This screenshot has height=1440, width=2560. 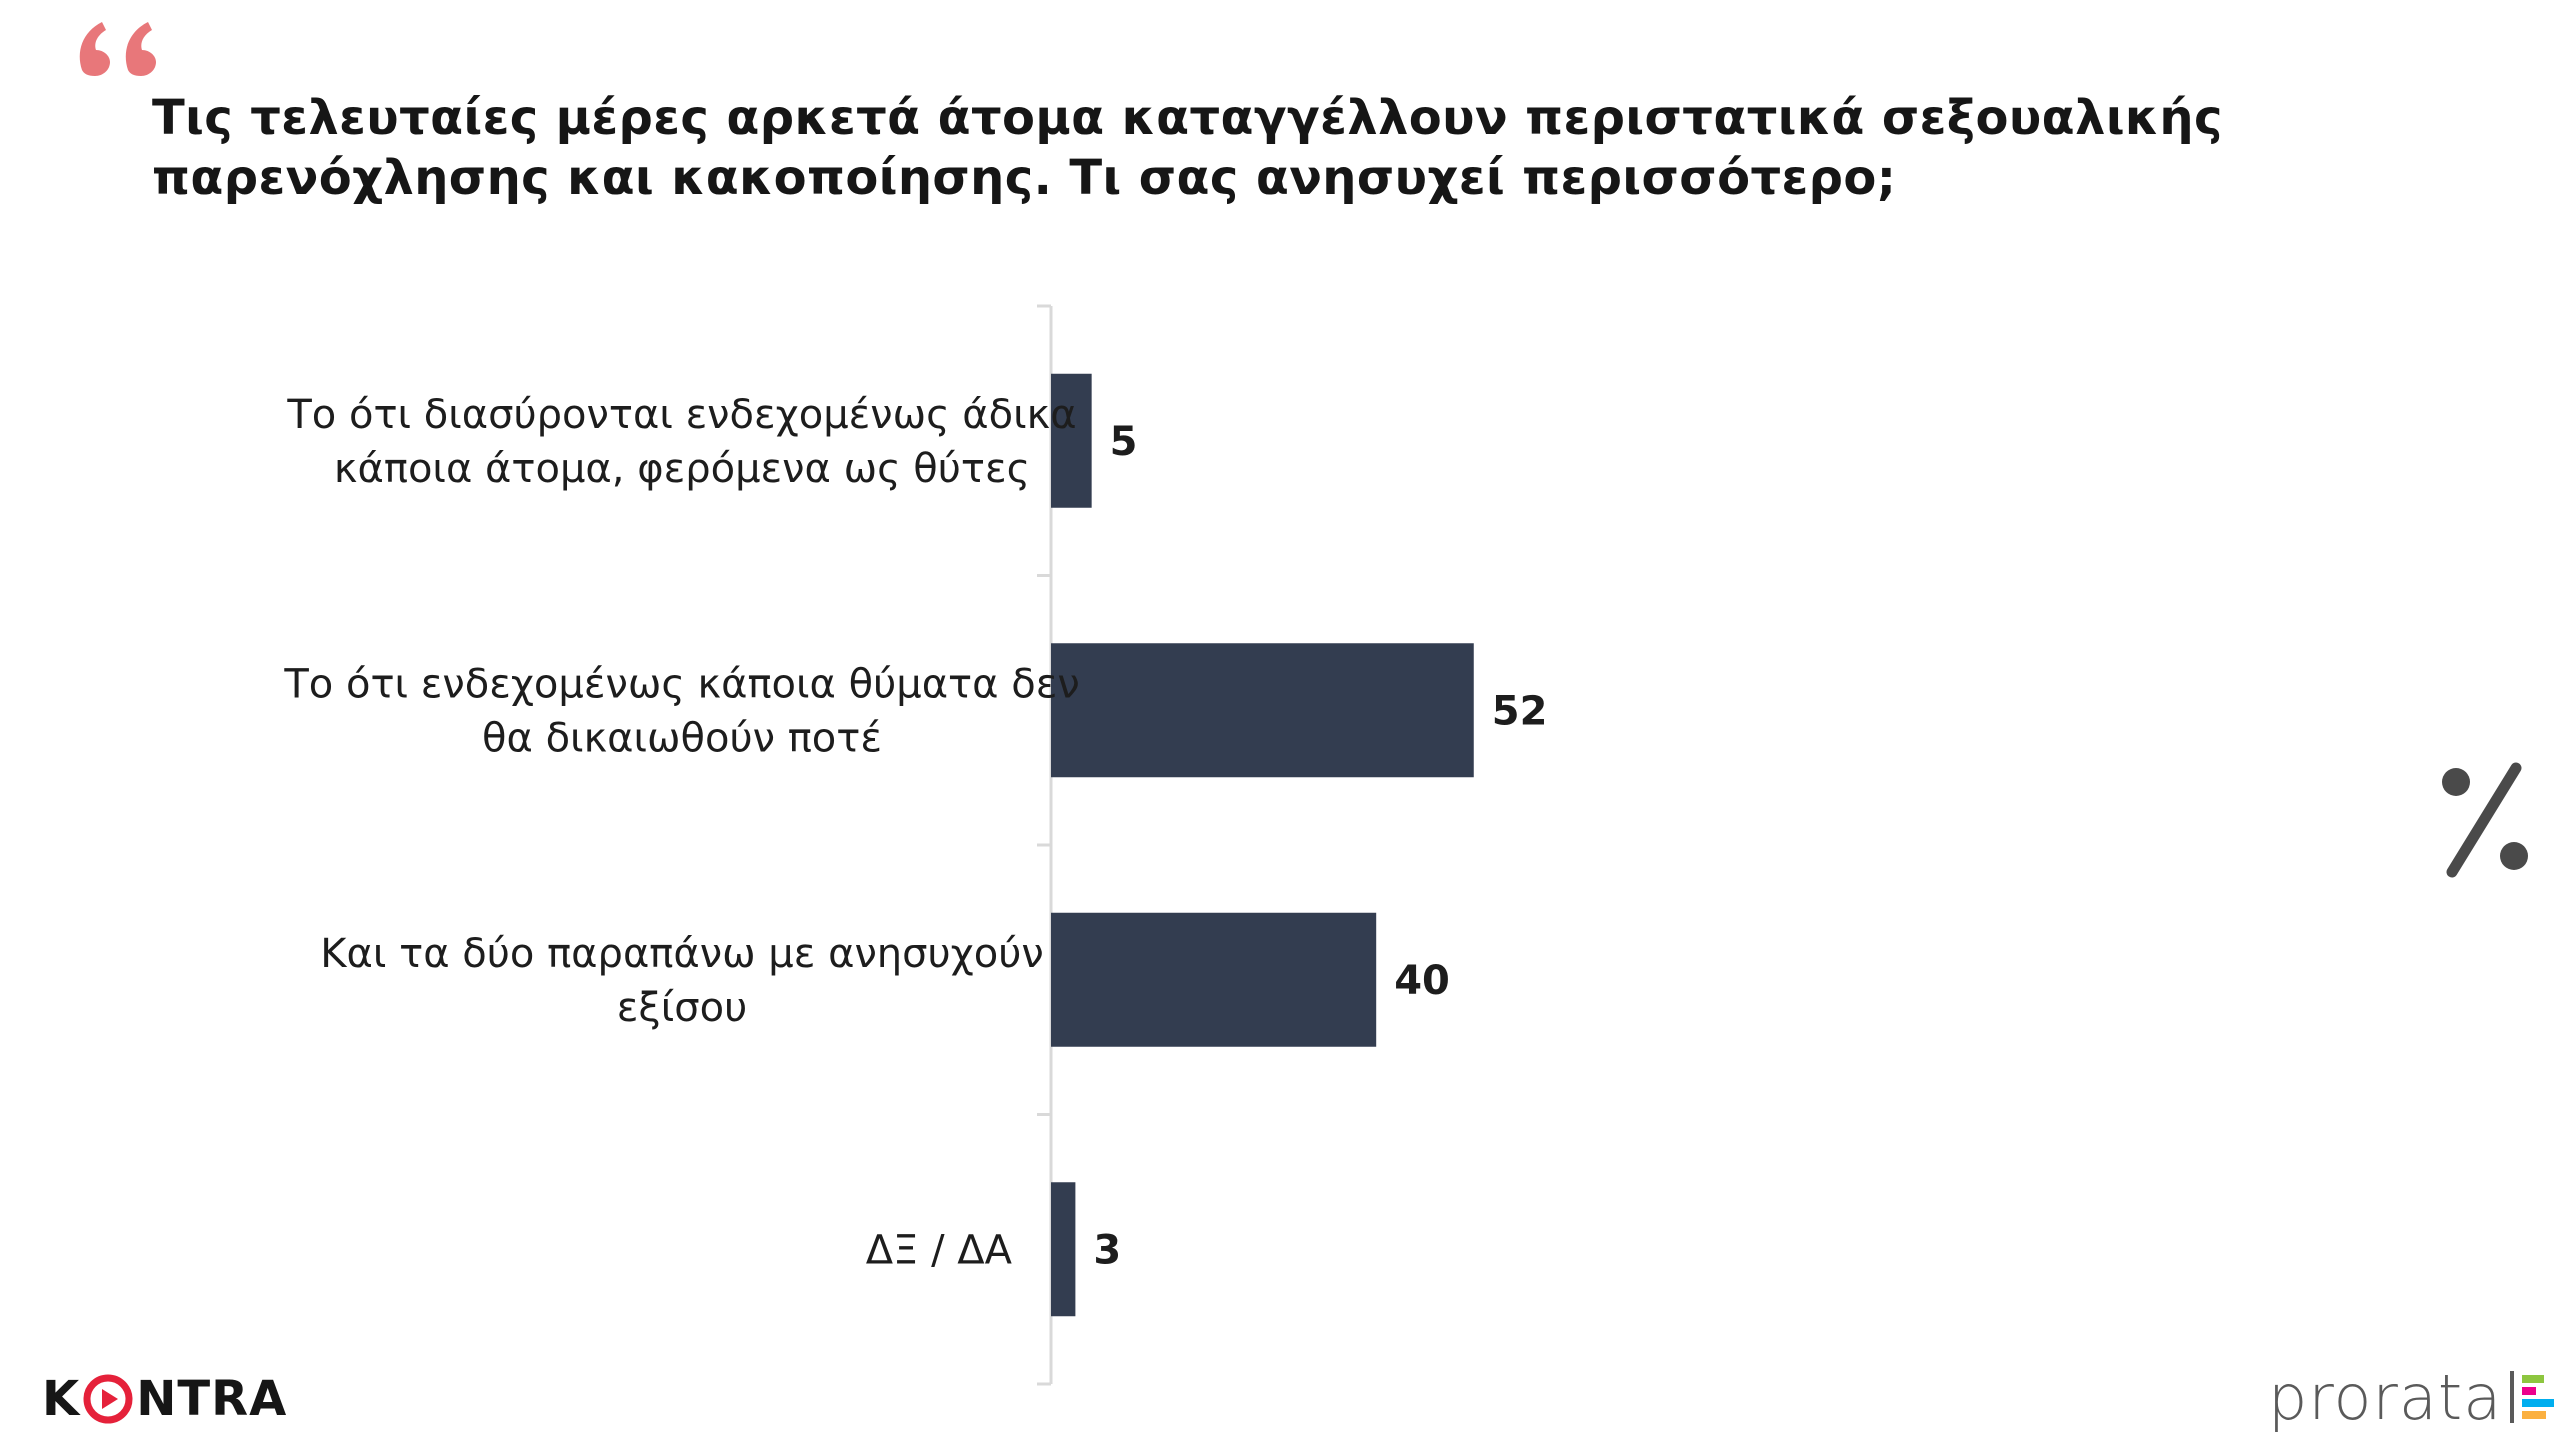 What do you see at coordinates (108, 1399) in the screenshot?
I see `kontra-o-icon` at bounding box center [108, 1399].